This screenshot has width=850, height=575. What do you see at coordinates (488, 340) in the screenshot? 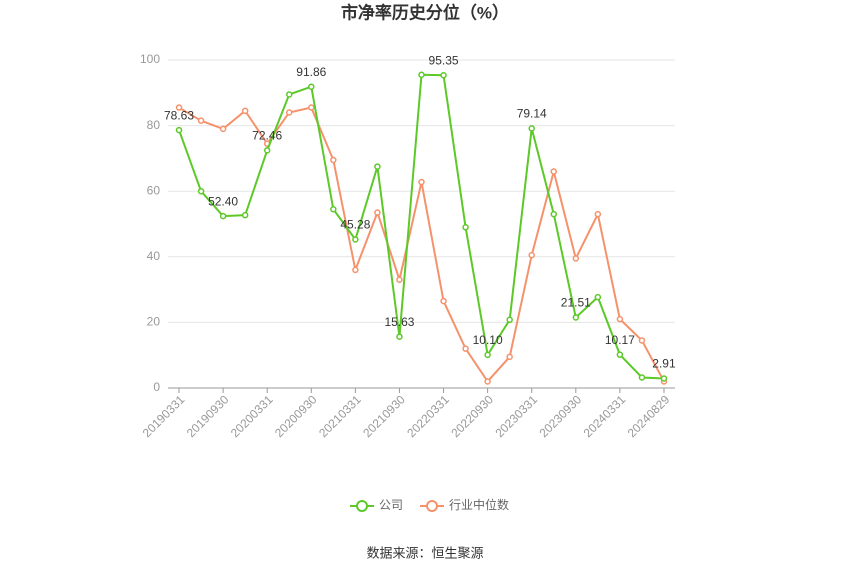
I see `data-label: 10.10` at bounding box center [488, 340].